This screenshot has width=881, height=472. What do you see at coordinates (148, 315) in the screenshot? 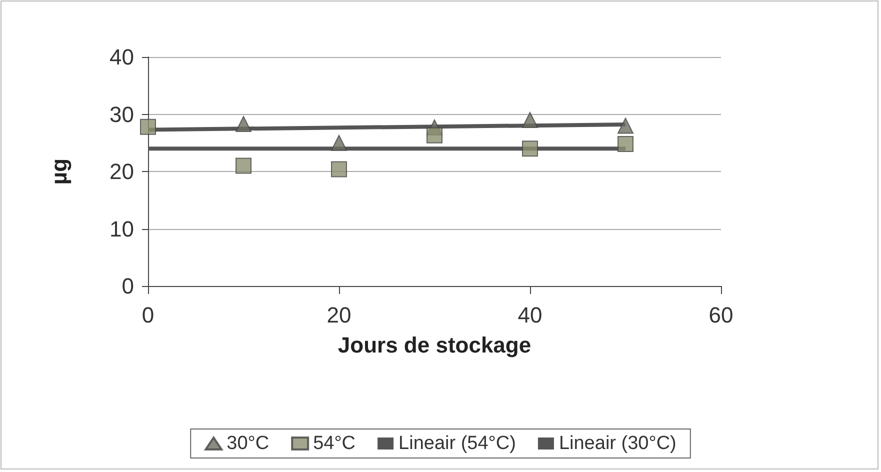
I see `x-tick-label: 0` at bounding box center [148, 315].